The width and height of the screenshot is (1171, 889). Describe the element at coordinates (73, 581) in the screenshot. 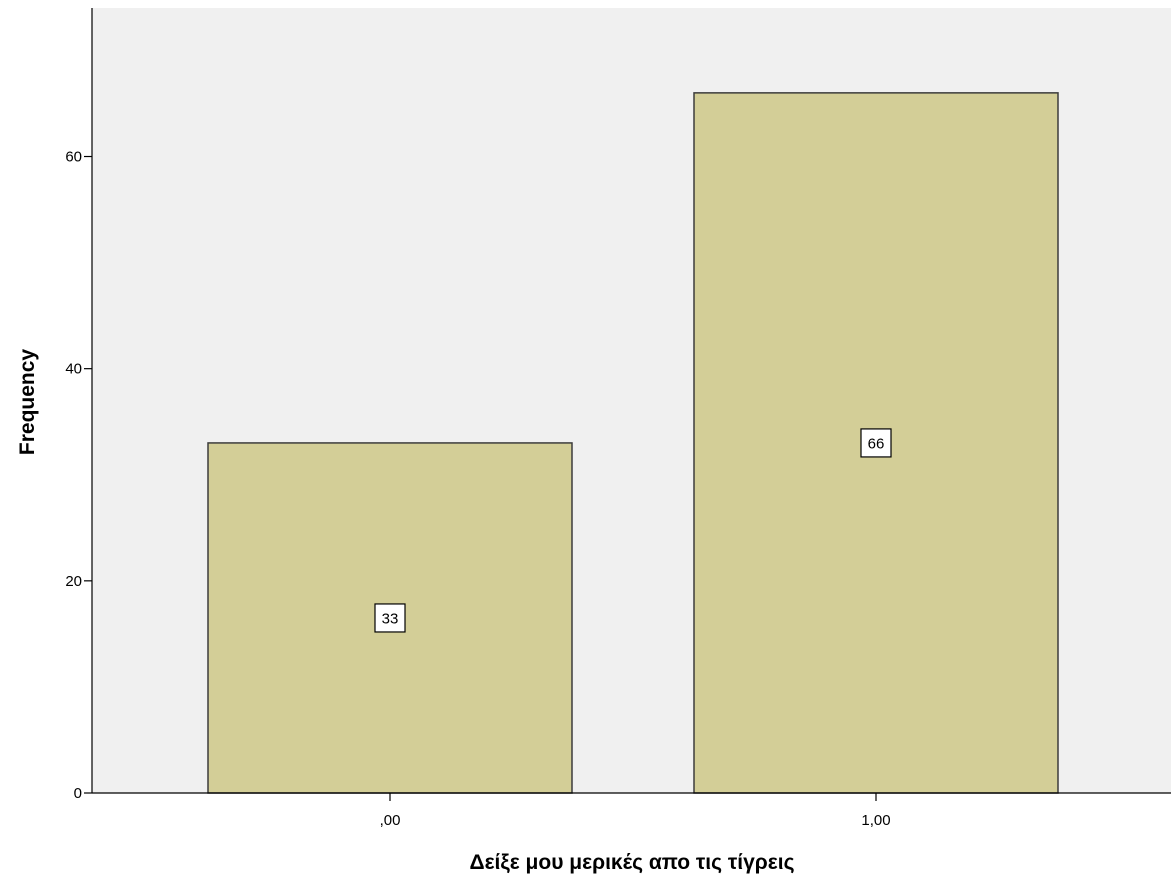

I see `y-tick-label: 20` at that location.